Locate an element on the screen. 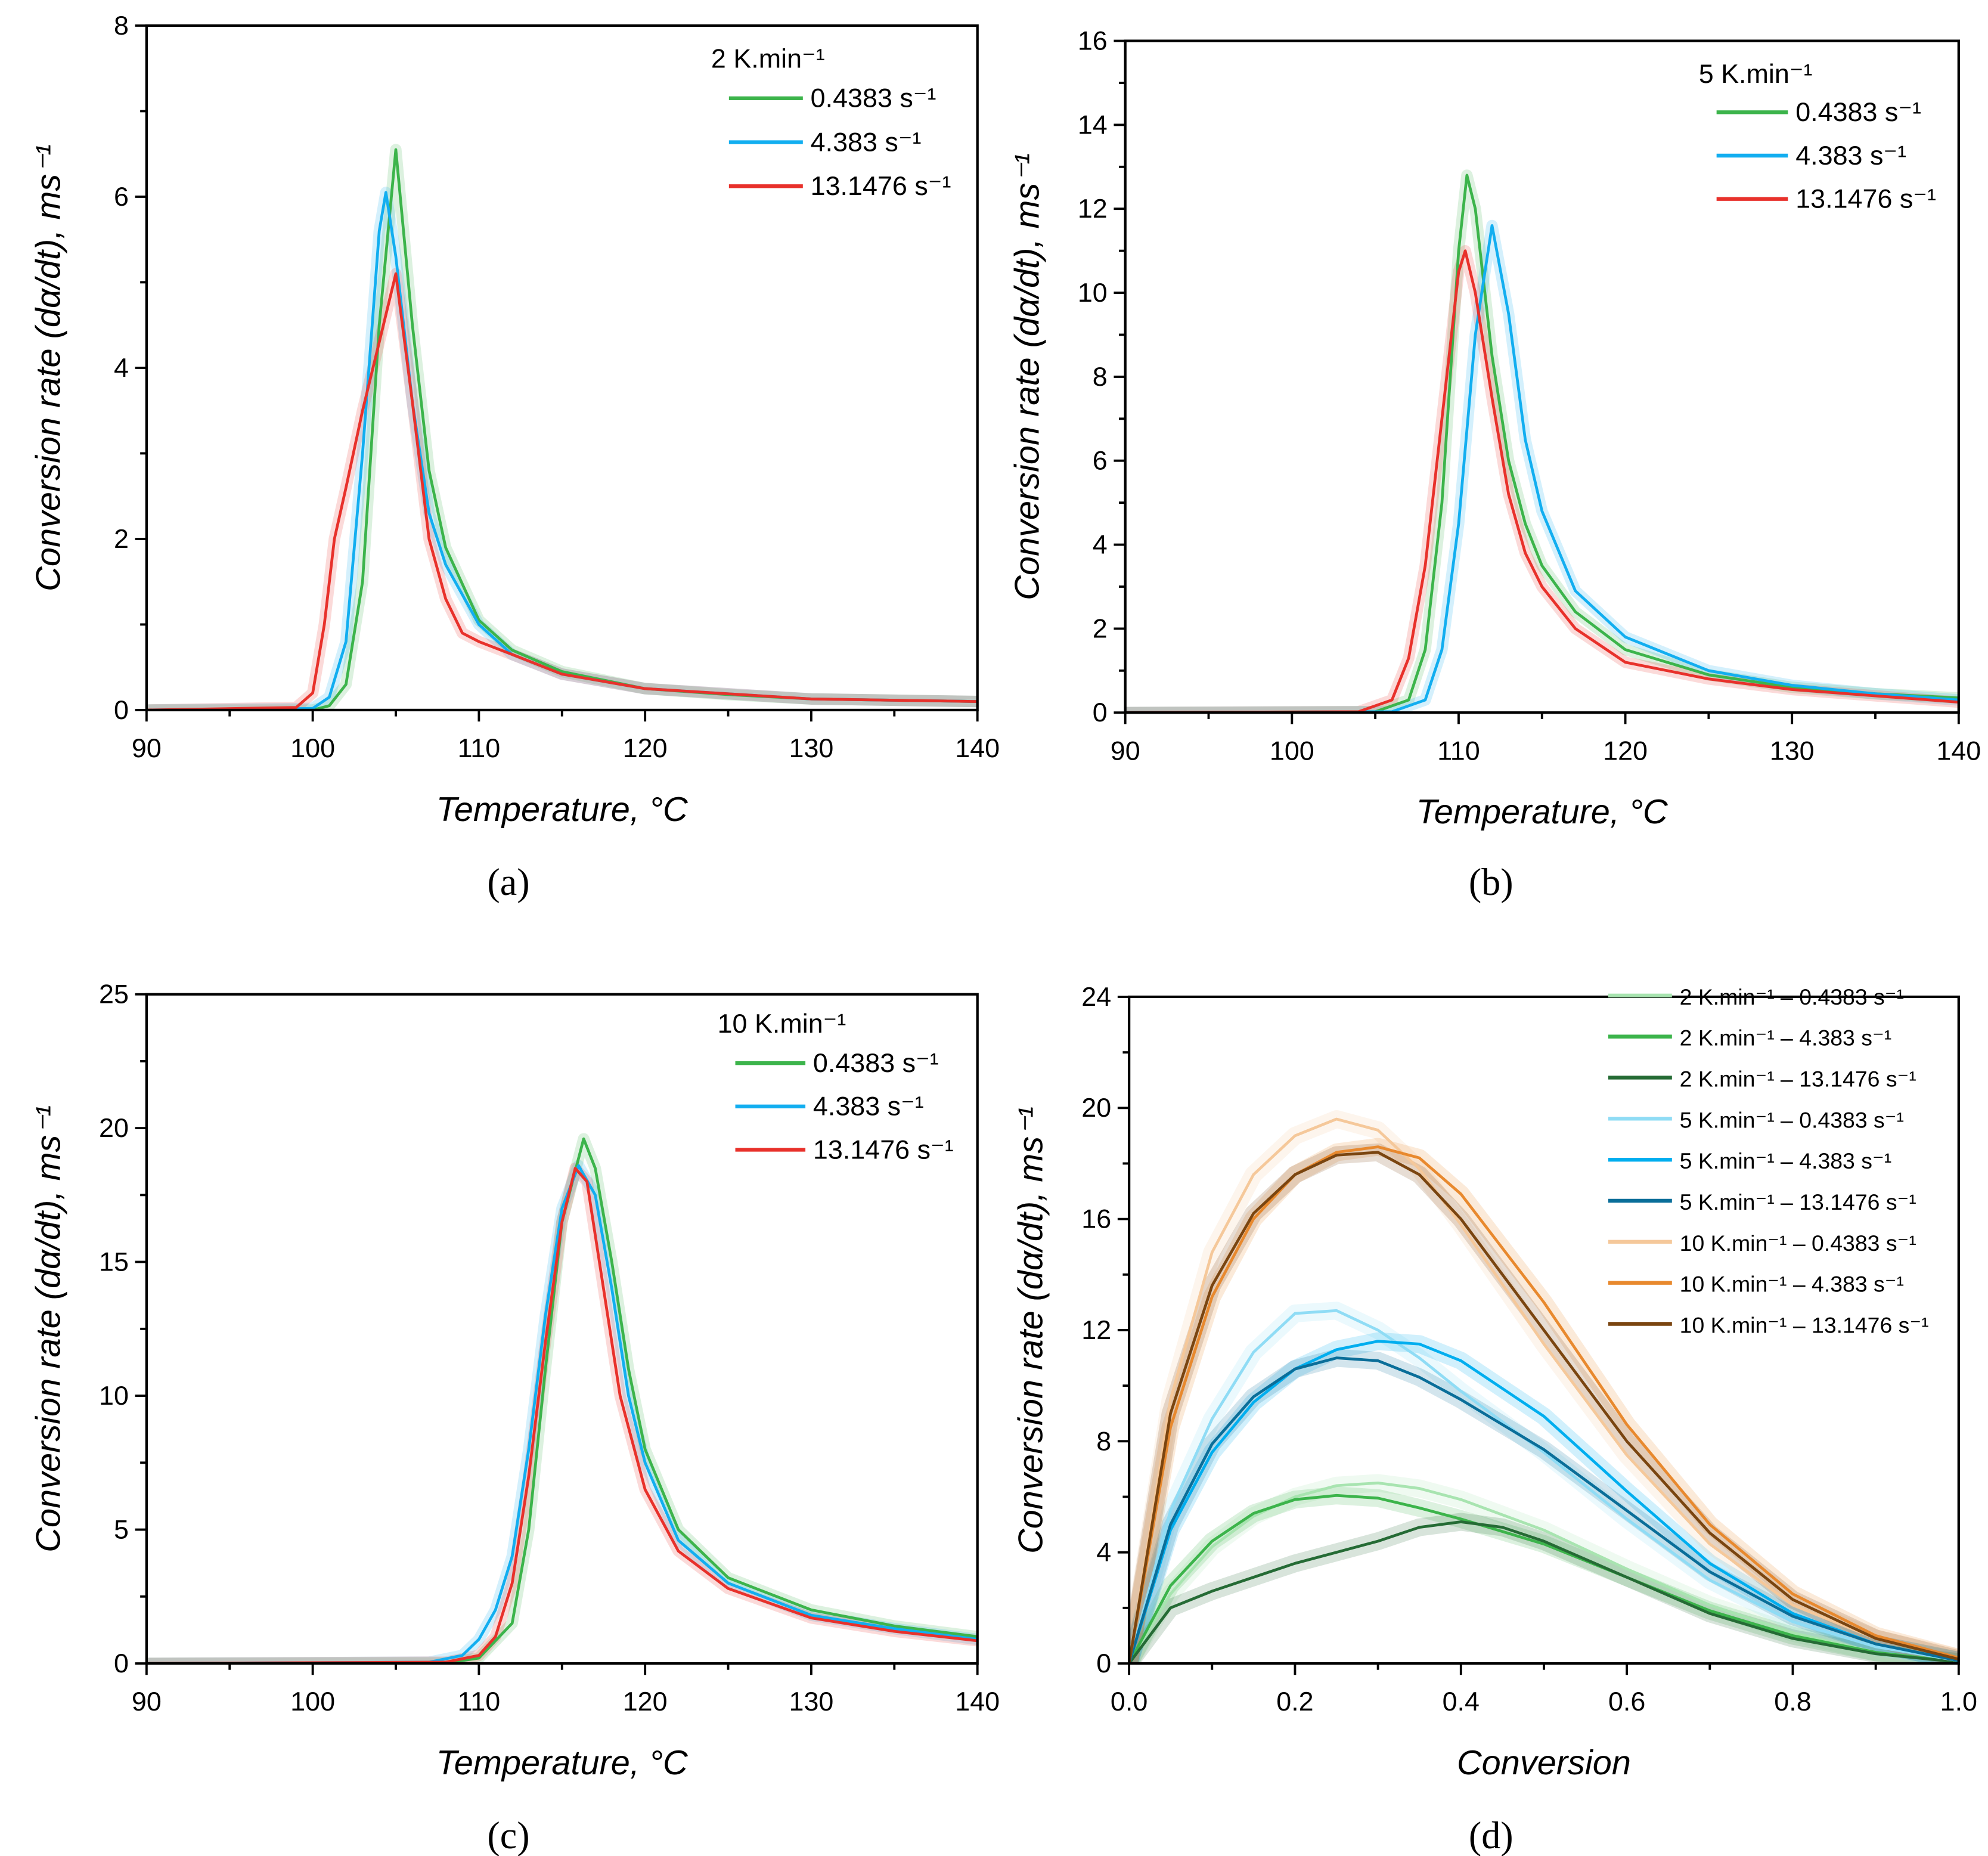 This screenshot has height=1856, width=1988. x-axis-title: Conversion is located at coordinates (1544, 1763).